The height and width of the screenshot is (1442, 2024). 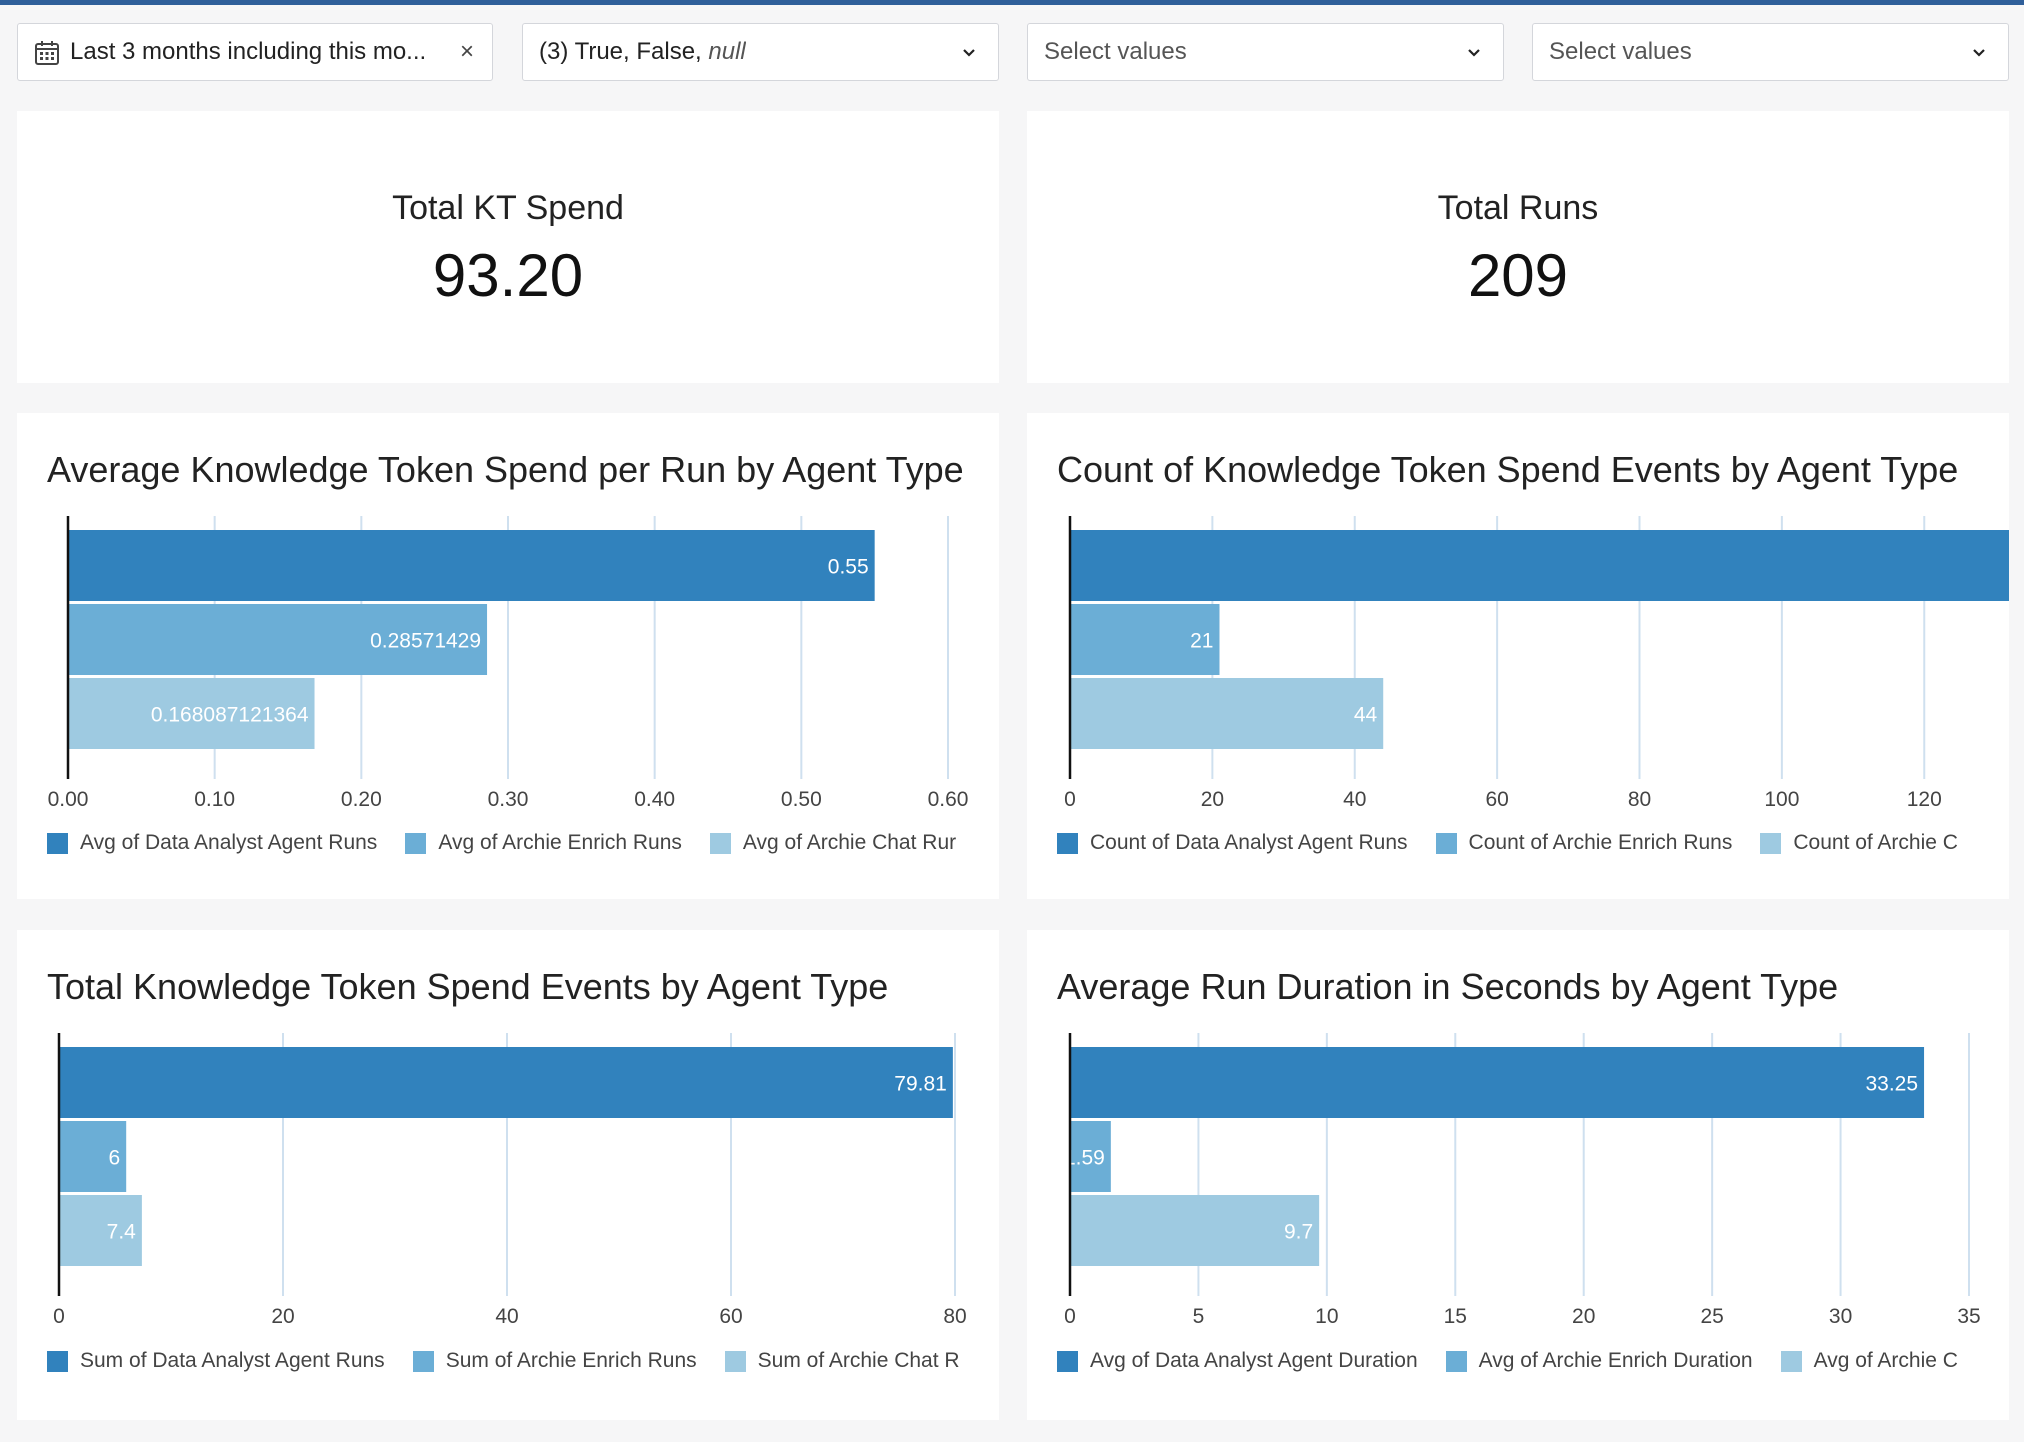 I want to click on bar-value-label: 79.81, so click(x=920, y=1084).